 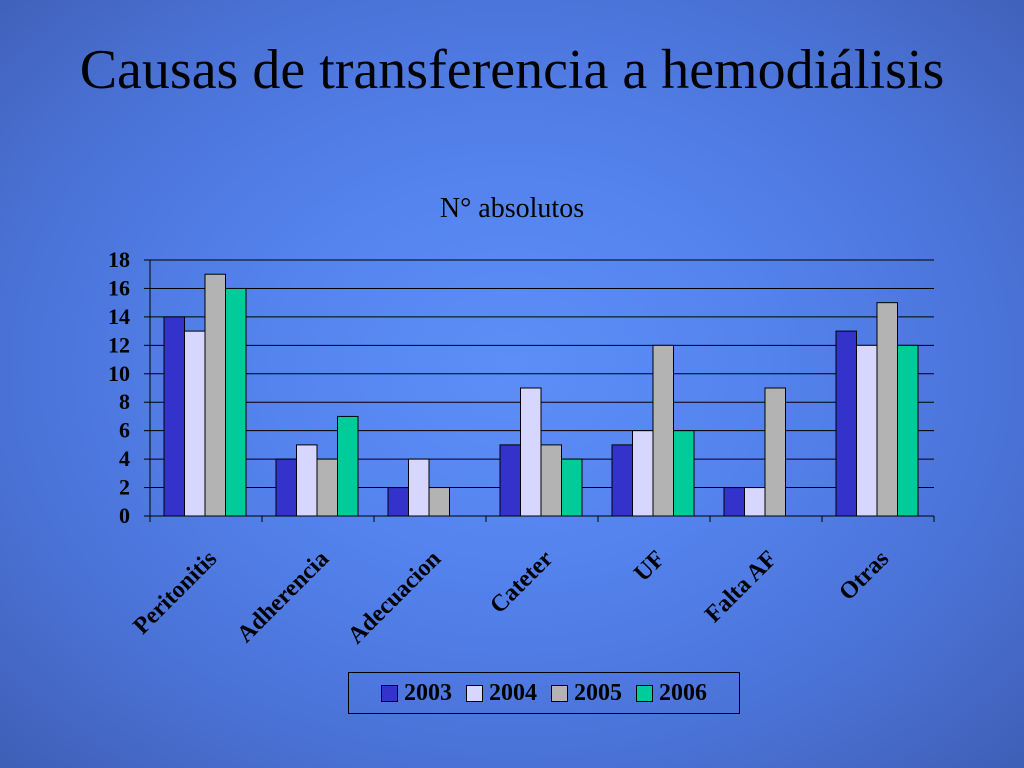 What do you see at coordinates (286, 487) in the screenshot?
I see `bar-2003-adherencia` at bounding box center [286, 487].